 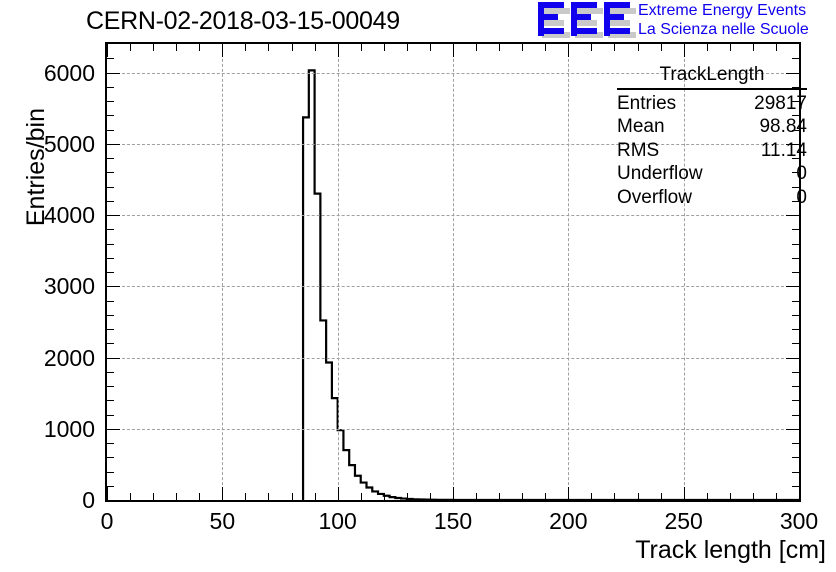 What do you see at coordinates (107, 521) in the screenshot?
I see `x-tick-label: 0` at bounding box center [107, 521].